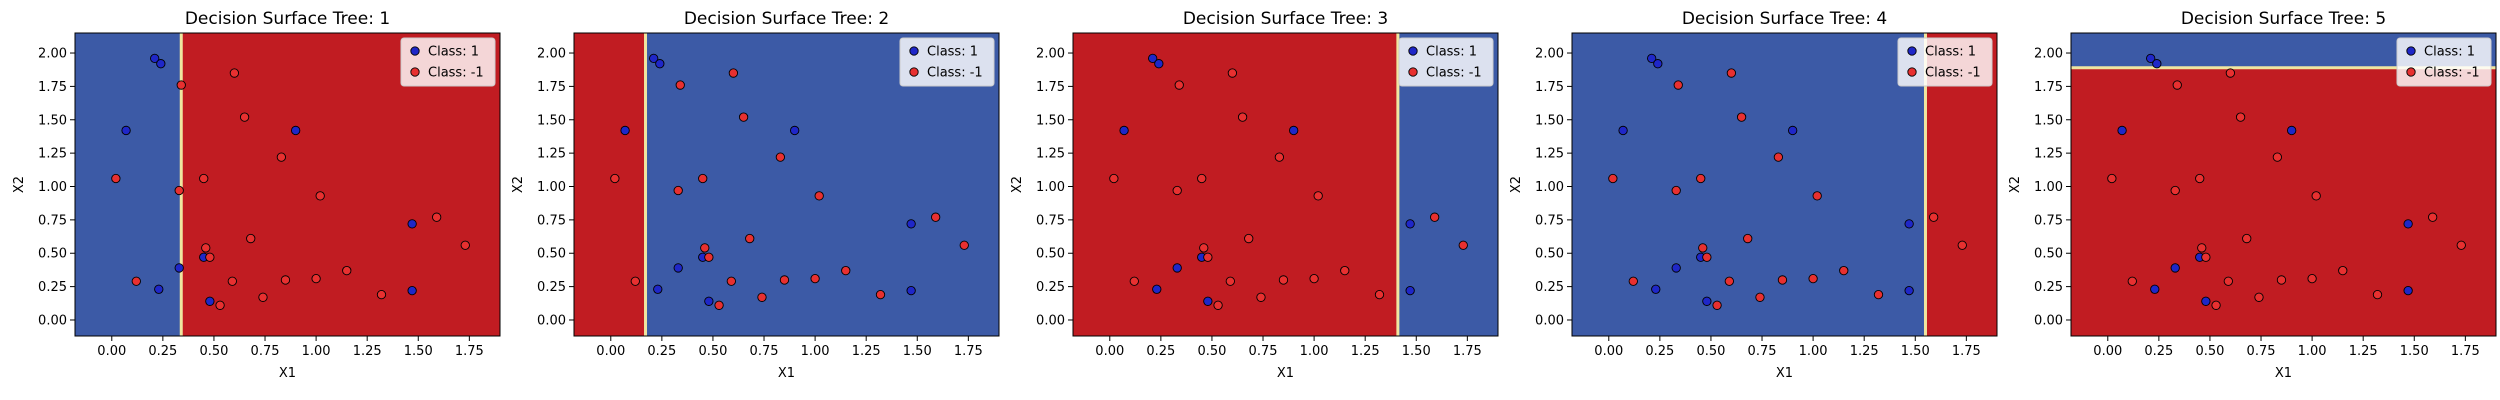  I want to click on x-tick-label: 0.75, so click(1263, 351).